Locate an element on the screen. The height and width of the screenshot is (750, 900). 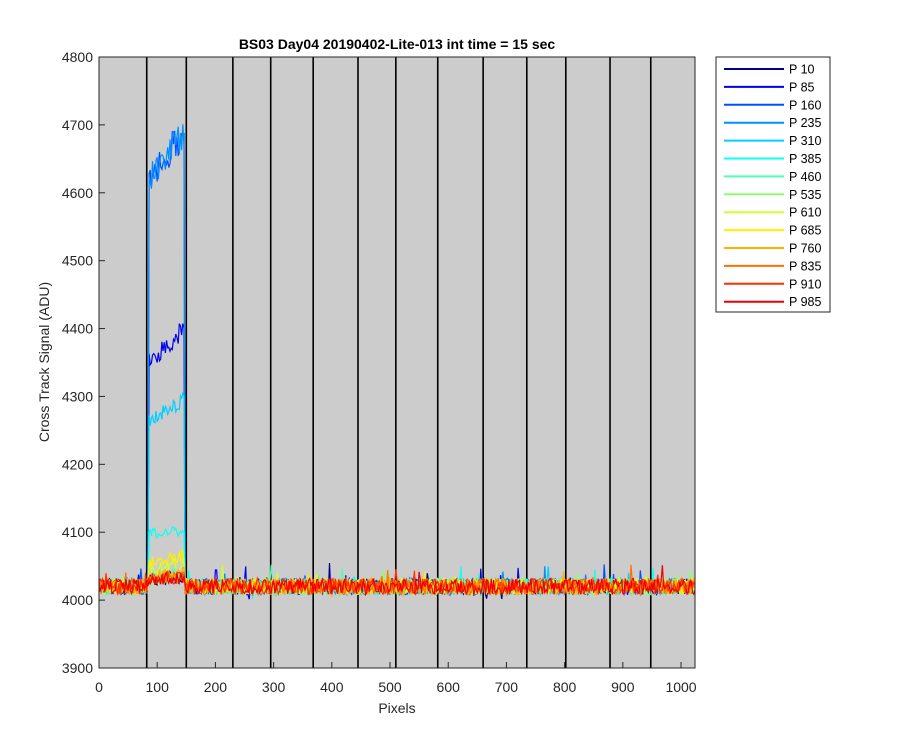
legend-label: P 610 is located at coordinates (805, 213).